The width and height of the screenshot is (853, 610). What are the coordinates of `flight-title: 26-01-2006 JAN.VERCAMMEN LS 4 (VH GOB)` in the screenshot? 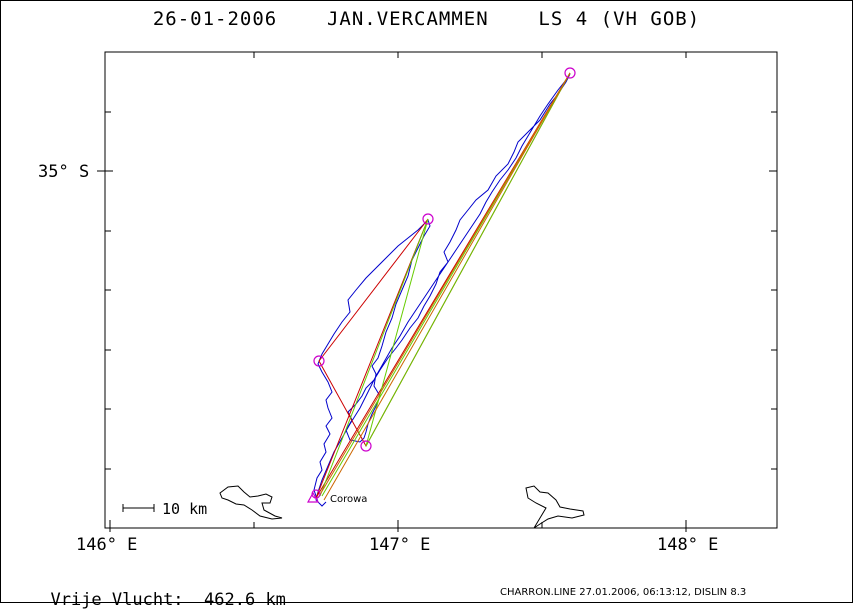 It's located at (426, 19).